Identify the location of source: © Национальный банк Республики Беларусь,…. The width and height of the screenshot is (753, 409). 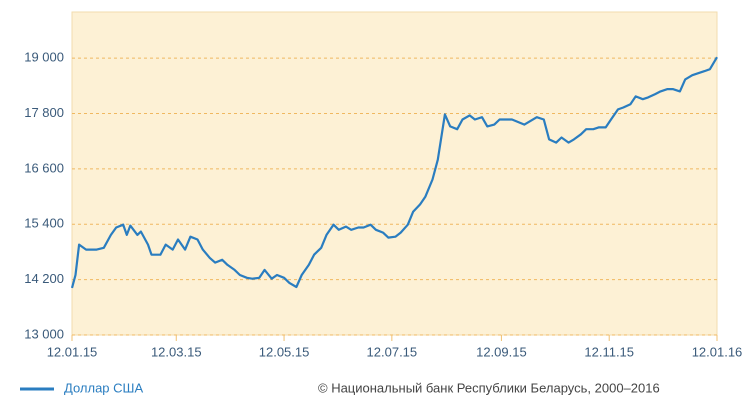
(489, 387).